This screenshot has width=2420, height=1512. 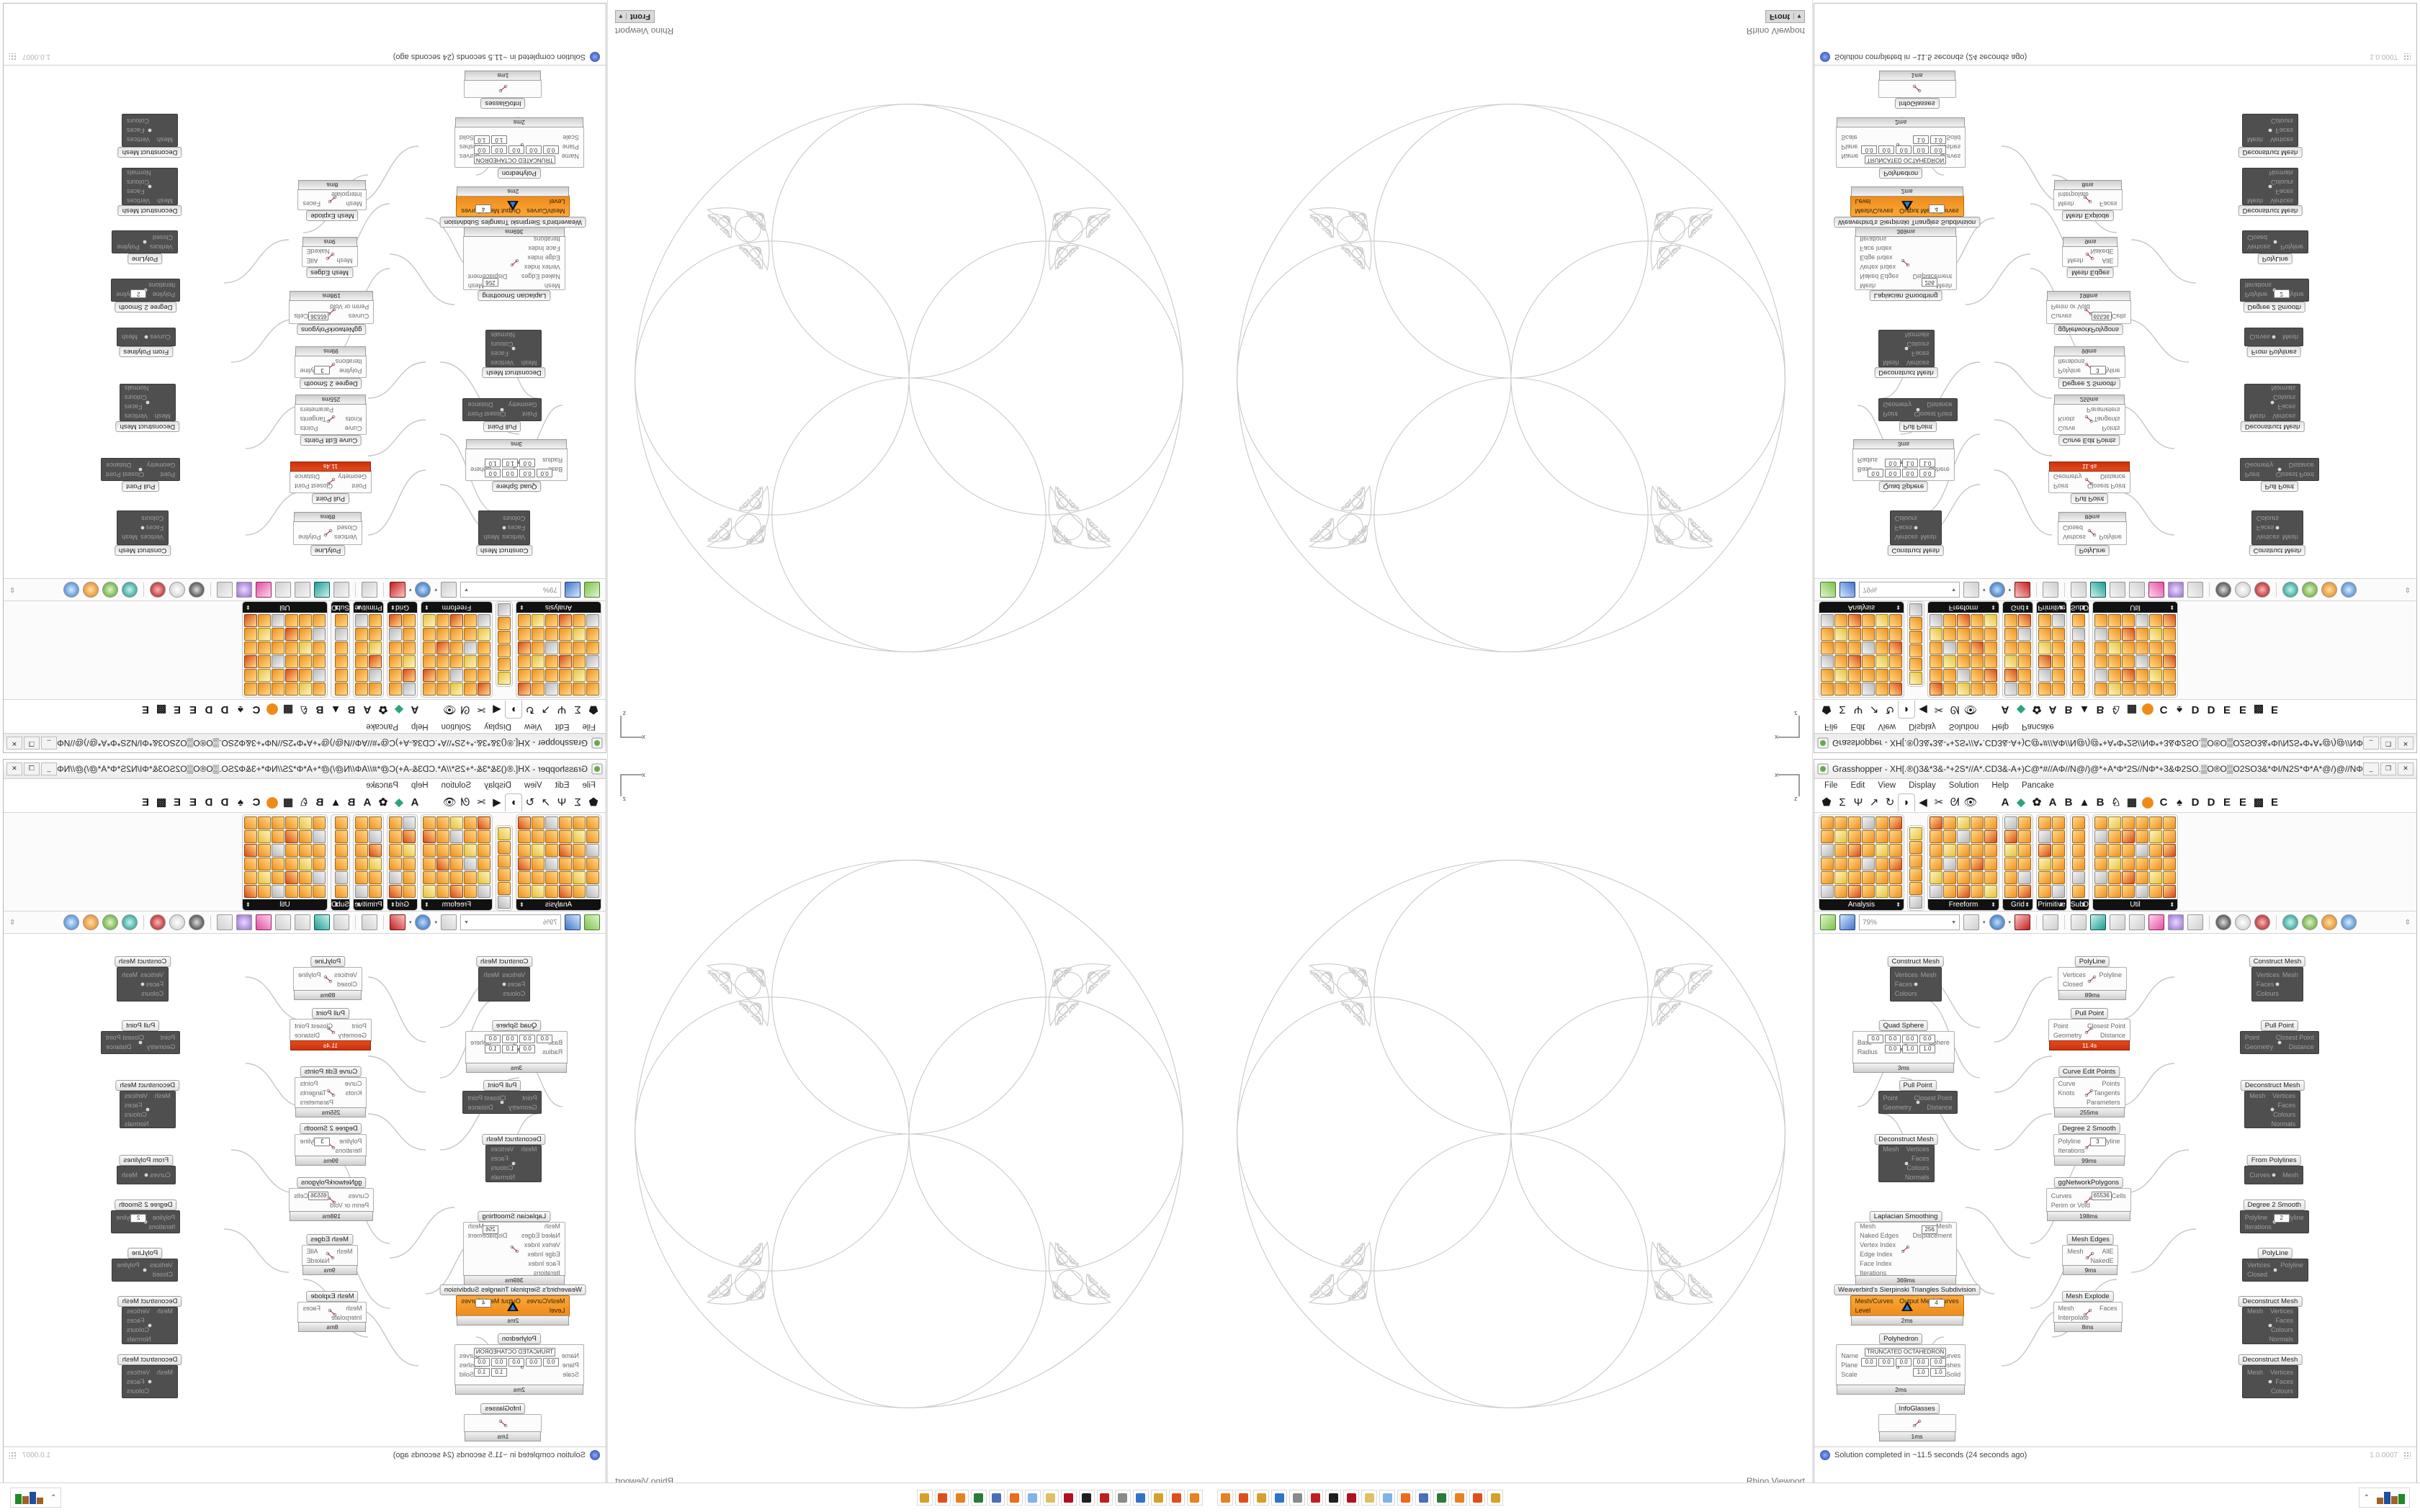 I want to click on gh-input-port: Face Index, so click(x=1876, y=249).